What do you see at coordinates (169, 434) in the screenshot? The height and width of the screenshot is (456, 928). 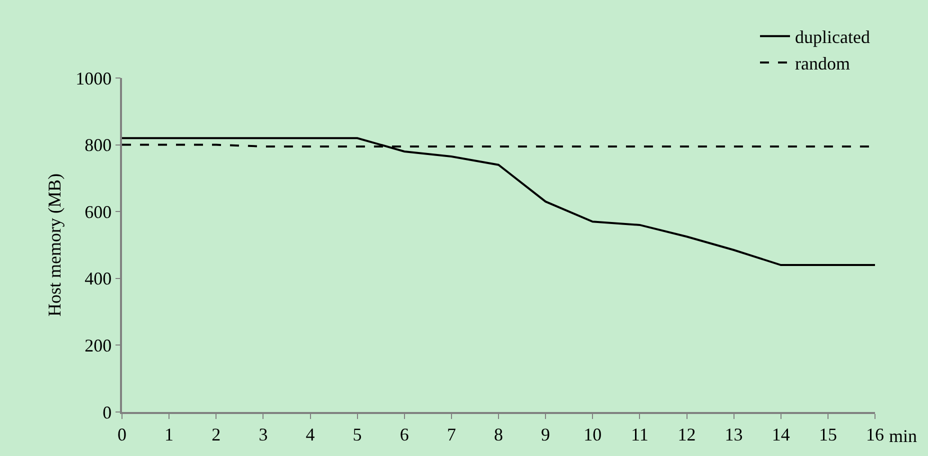 I see `x-tick-label: 1` at bounding box center [169, 434].